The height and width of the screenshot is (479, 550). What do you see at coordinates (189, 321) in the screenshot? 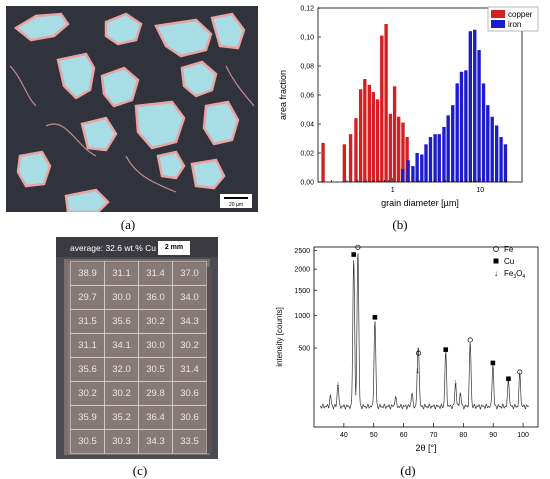
I see `composition-cell: 34.3` at bounding box center [189, 321].